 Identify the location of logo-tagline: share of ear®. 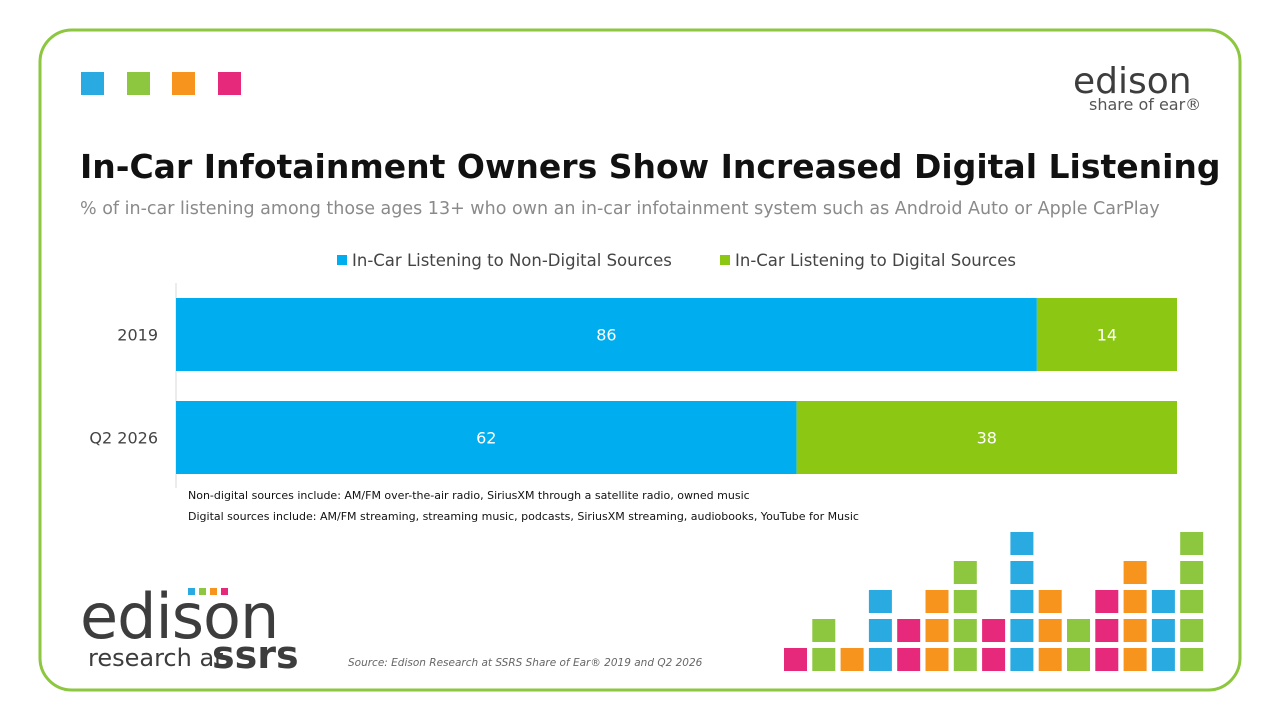
(1145, 104).